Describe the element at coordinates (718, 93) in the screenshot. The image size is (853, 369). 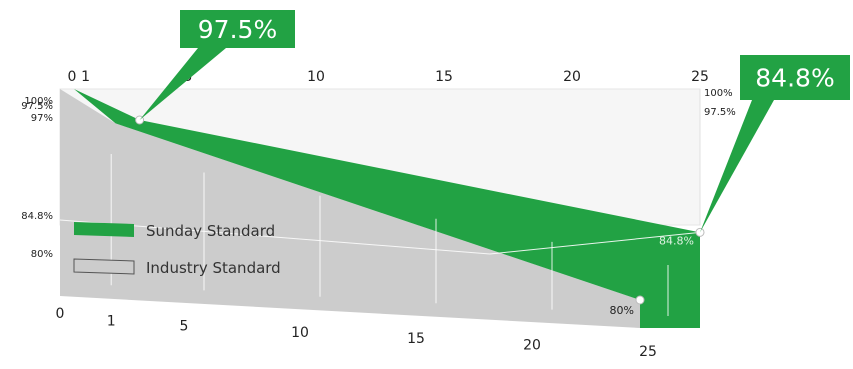
I see `y-tick-right-100: 100%` at that location.